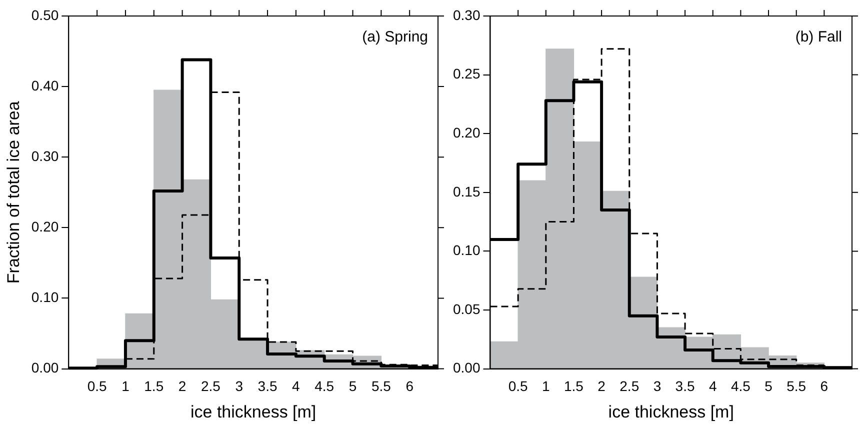 Image resolution: width=860 pixels, height=431 pixels. I want to click on y-tick-label: 0.15, so click(466, 191).